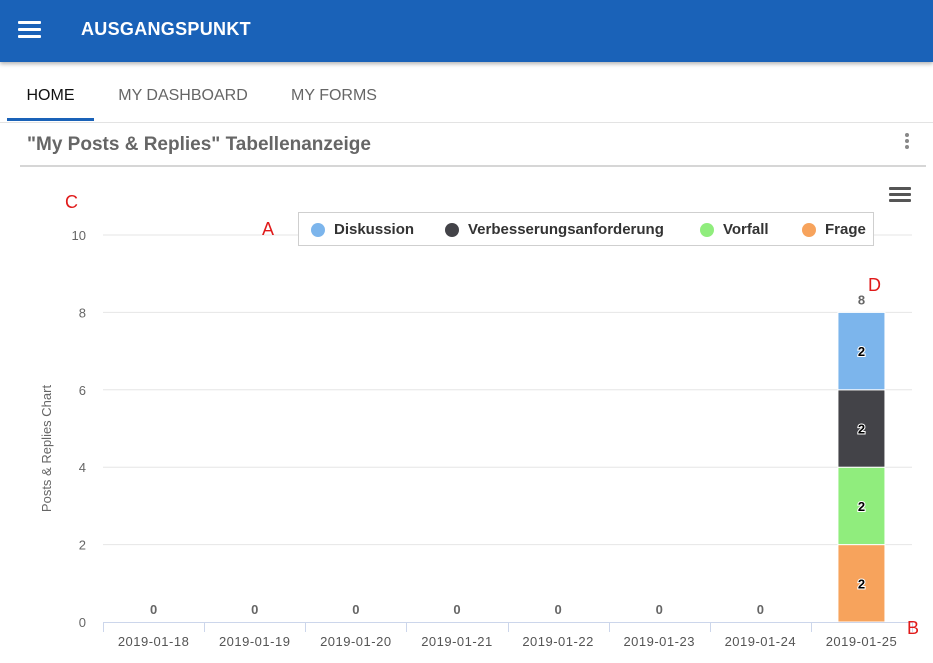  I want to click on annotation-b: B, so click(913, 628).